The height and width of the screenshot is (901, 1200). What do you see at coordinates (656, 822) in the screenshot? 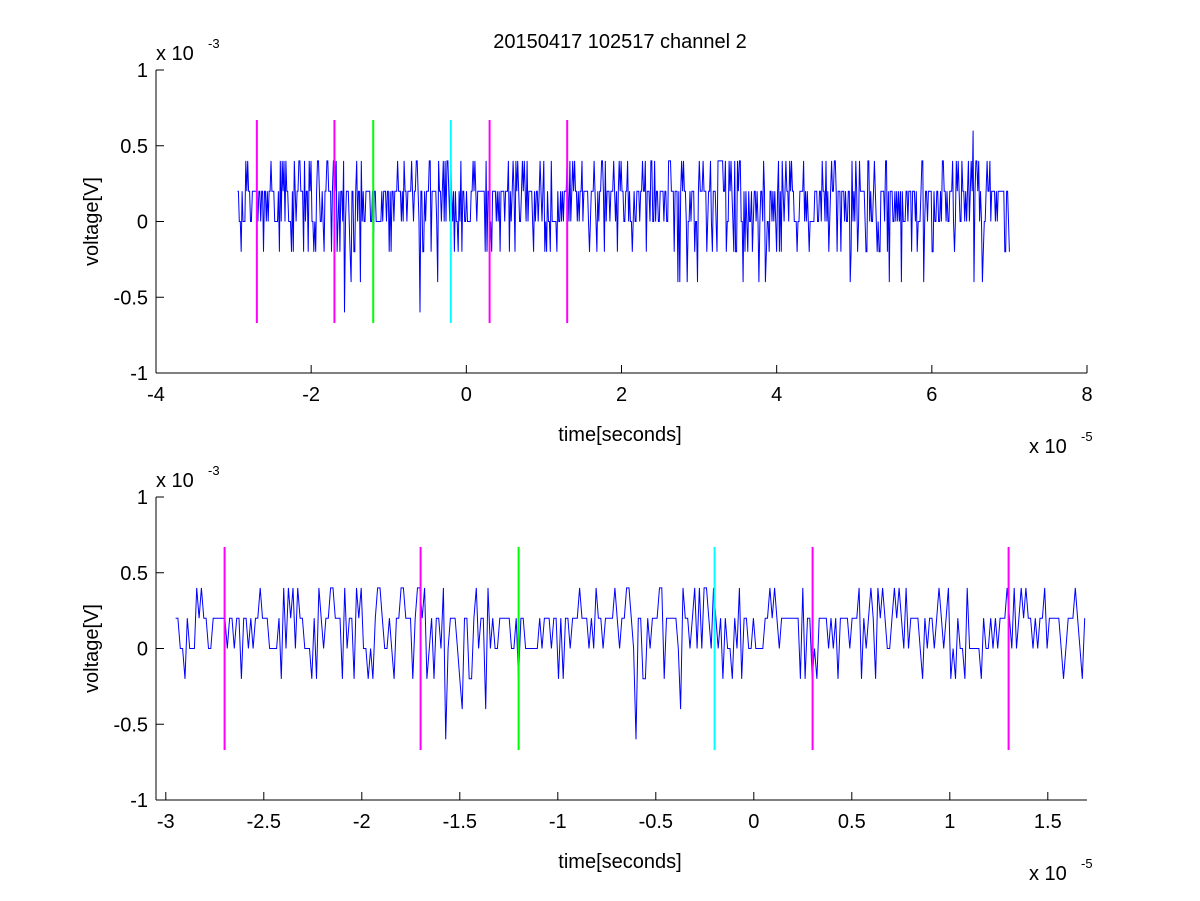
I see `x-tick-label: -0.5` at bounding box center [656, 822].